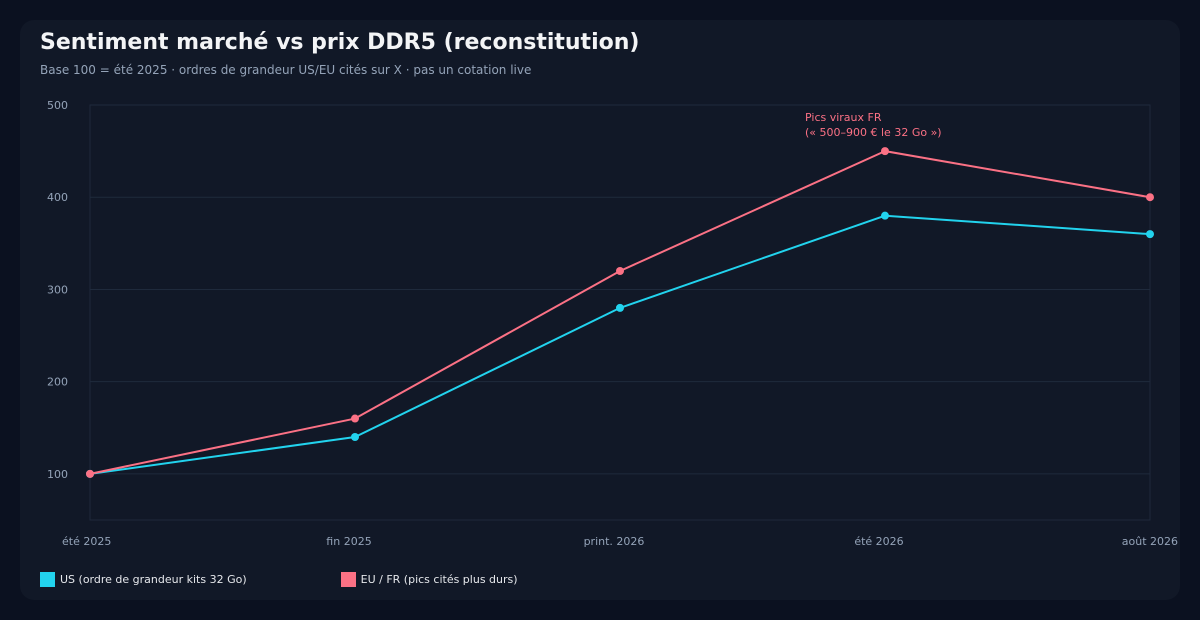 This screenshot has height=620, width=1200. I want to click on y-tick-label: 300, so click(57, 289).